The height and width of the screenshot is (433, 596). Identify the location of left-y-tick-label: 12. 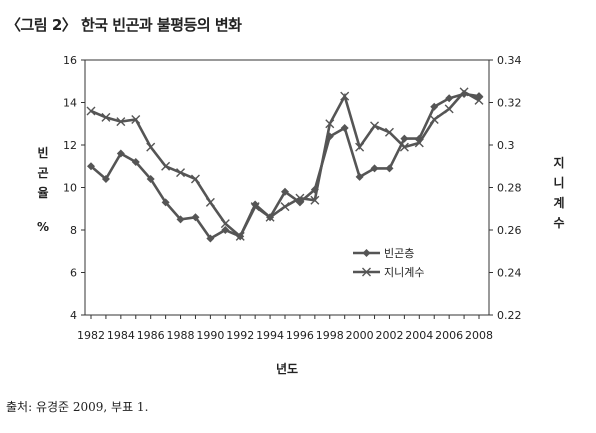
(70, 145).